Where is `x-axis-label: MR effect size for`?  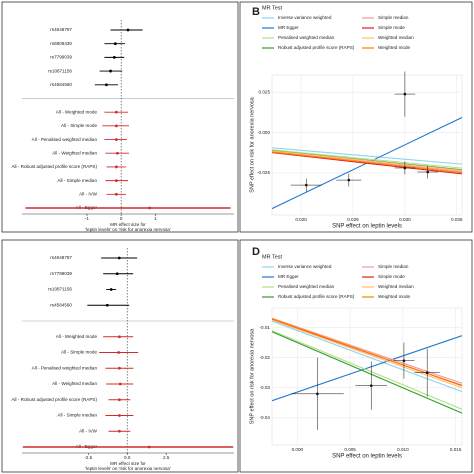 x-axis-label: MR effect size for is located at coordinates (128, 463).